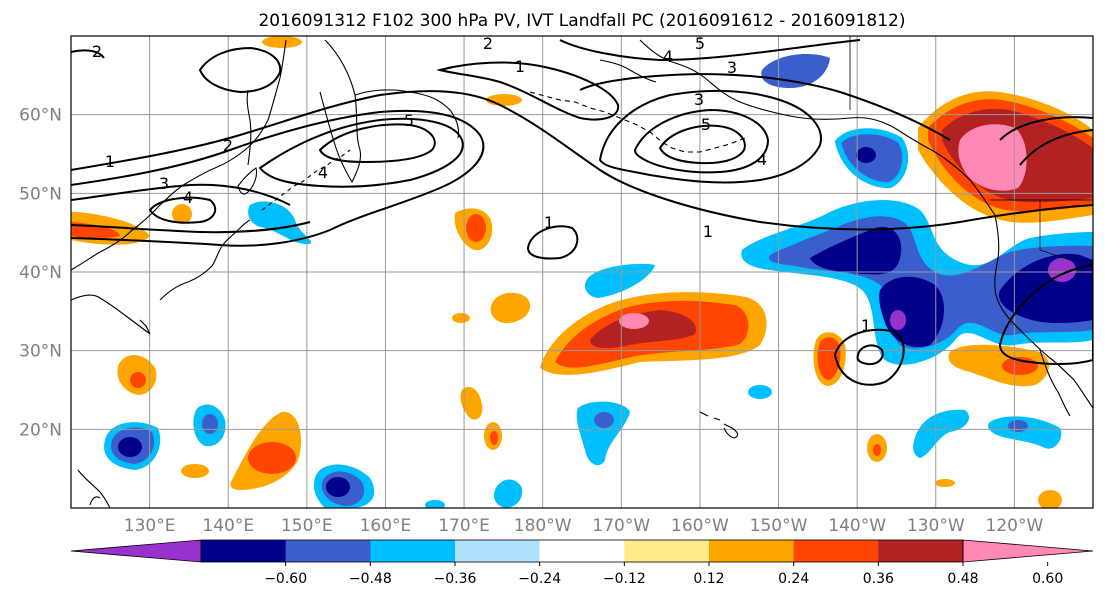 The height and width of the screenshot is (601, 1105). Describe the element at coordinates (247, 181) in the screenshot. I see `coastline-hokkaido` at that location.